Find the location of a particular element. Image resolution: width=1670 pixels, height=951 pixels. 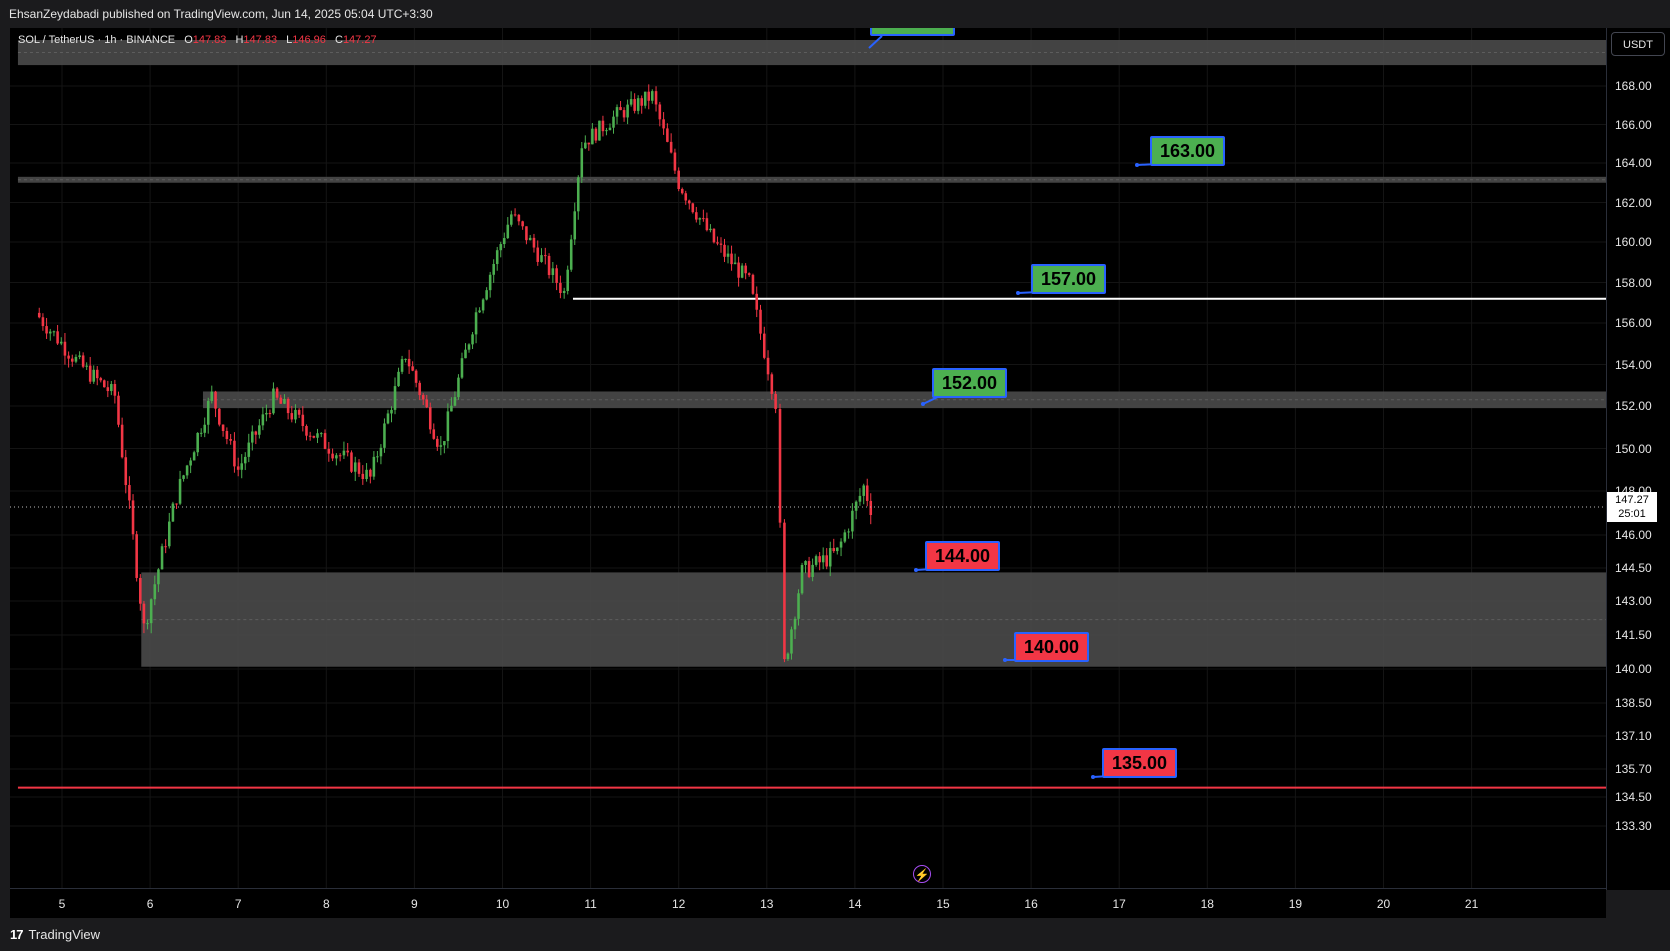

price-label-135-00: 135.00 is located at coordinates (1140, 763).